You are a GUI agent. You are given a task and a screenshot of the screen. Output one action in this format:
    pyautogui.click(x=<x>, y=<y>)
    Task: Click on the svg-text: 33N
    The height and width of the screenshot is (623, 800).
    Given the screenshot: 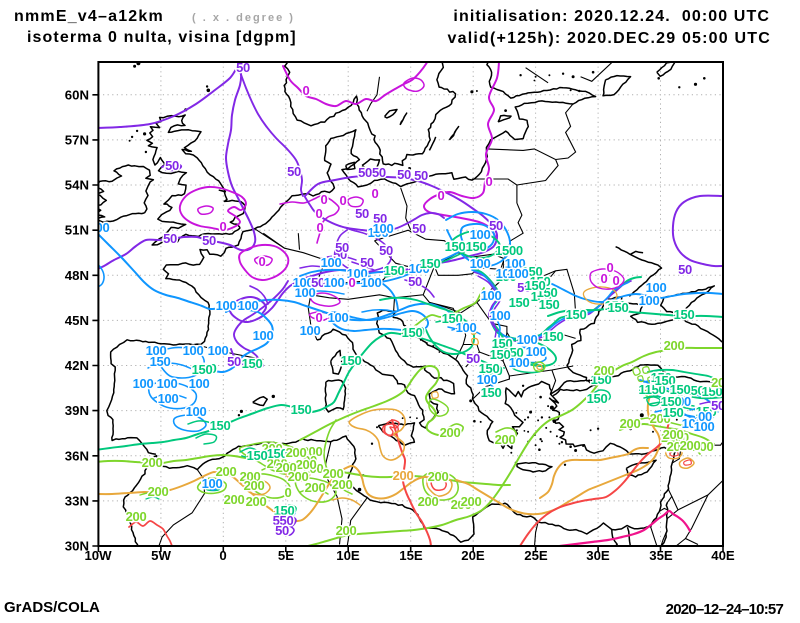 What is the action you would take?
    pyautogui.click(x=77, y=500)
    